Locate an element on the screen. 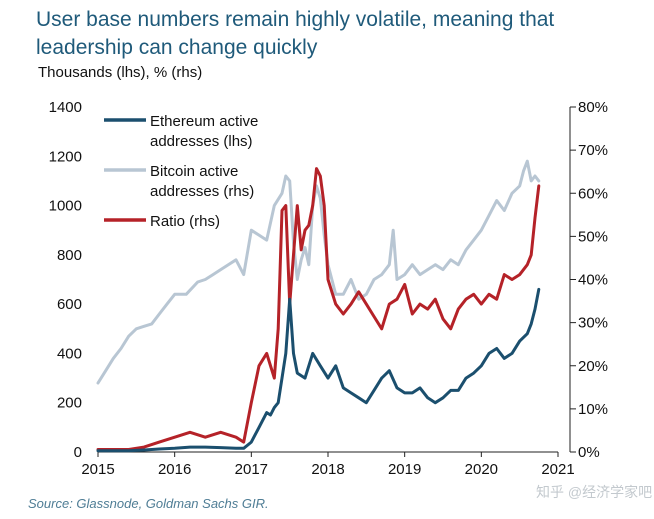 The width and height of the screenshot is (654, 519). y-left-tick-label: 800 is located at coordinates (69, 255).